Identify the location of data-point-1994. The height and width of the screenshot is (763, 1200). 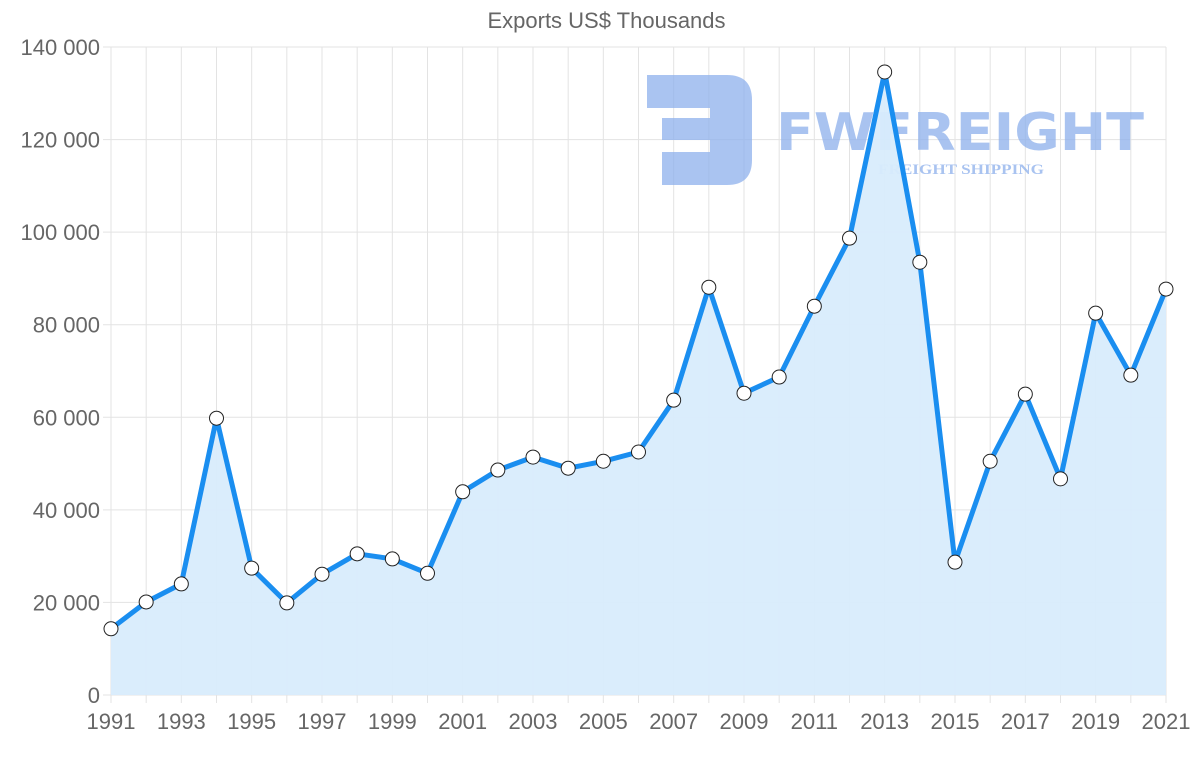
(216, 418).